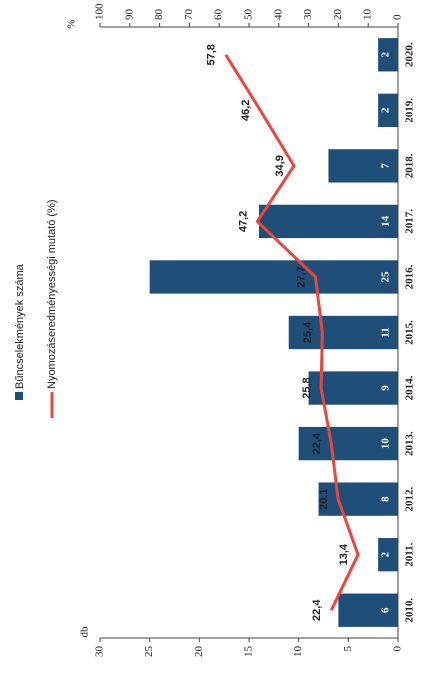 Image resolution: width=423 pixels, height=676 pixels. What do you see at coordinates (278, 15) in the screenshot?
I see `y2-tick-label: 40` at bounding box center [278, 15].